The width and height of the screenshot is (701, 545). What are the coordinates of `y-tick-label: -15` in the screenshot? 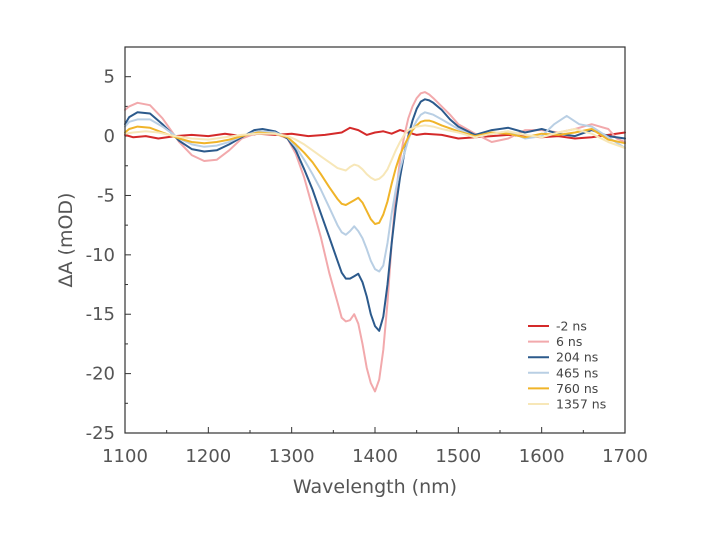 It's located at (100, 314).